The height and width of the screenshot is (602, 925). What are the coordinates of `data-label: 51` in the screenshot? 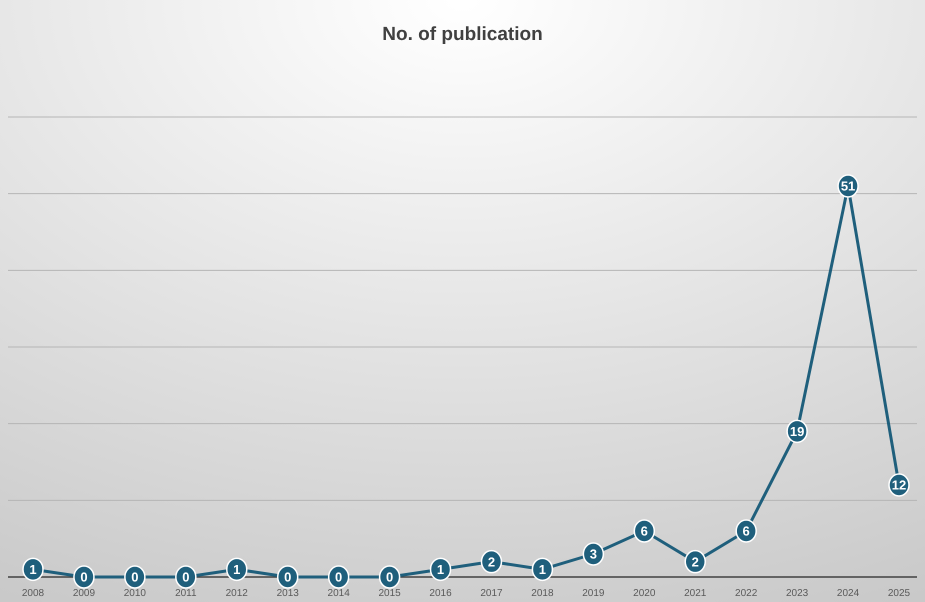 It's located at (848, 186).